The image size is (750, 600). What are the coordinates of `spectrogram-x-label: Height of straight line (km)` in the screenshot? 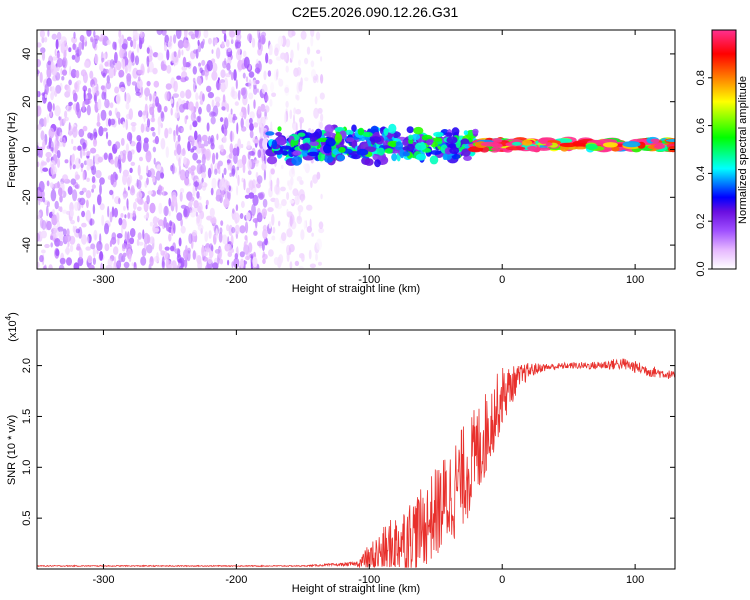 It's located at (356, 289).